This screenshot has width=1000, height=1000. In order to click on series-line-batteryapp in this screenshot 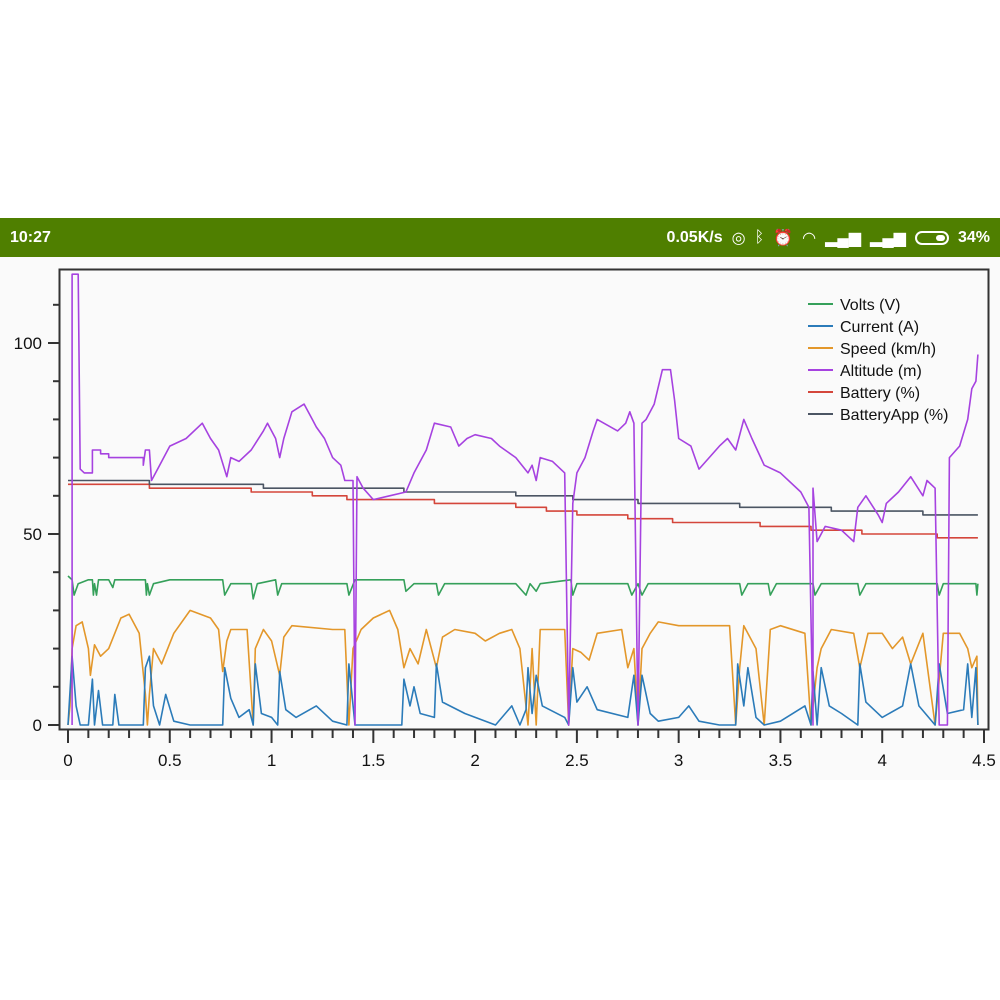, I will do `click(523, 497)`.